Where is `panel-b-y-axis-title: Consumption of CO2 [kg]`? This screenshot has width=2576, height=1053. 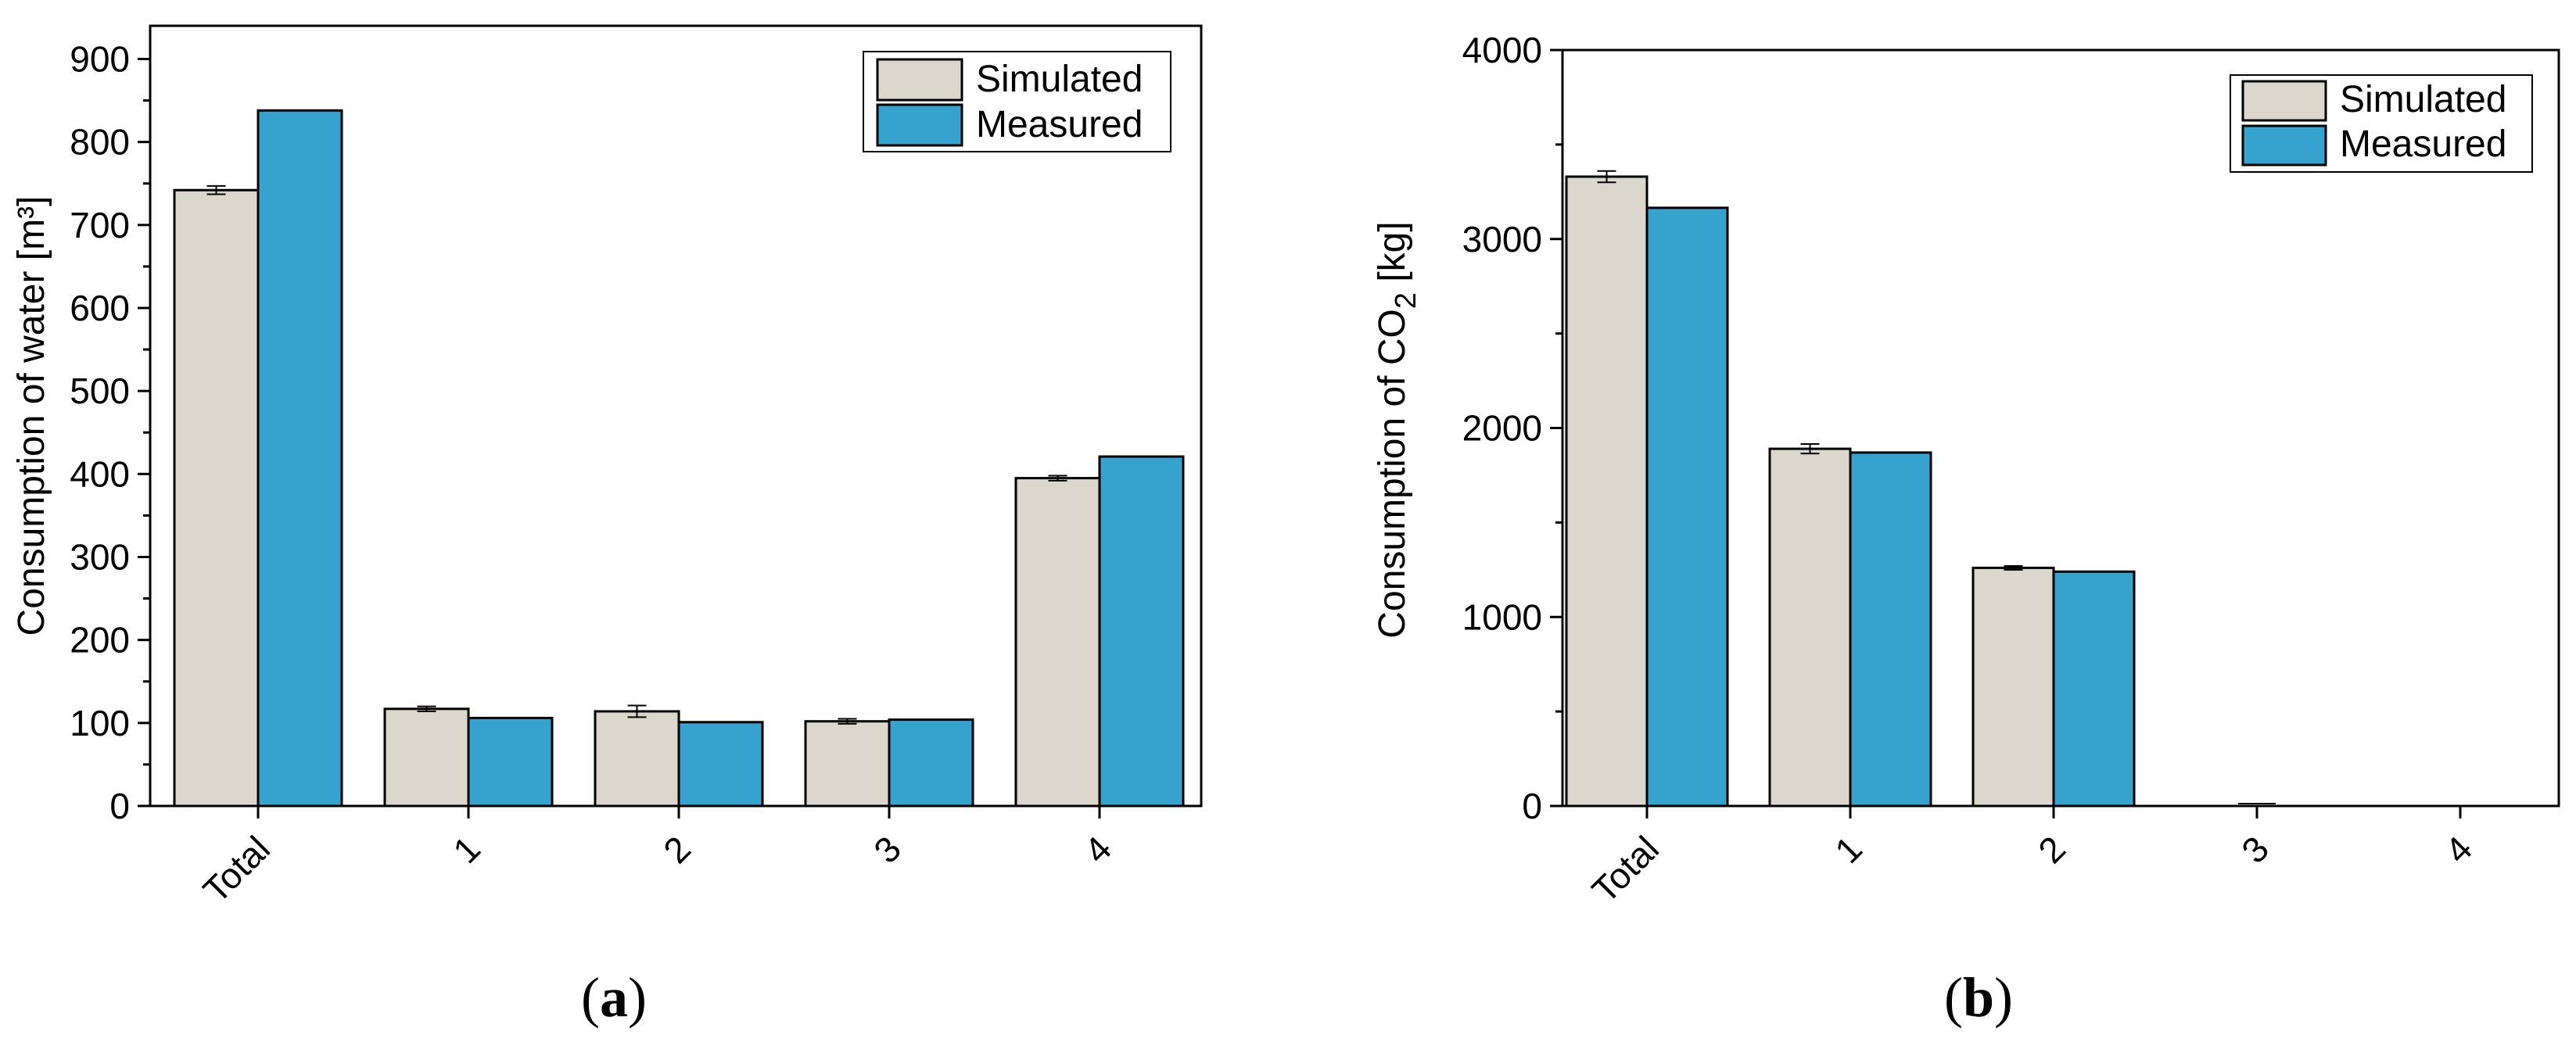
panel-b-y-axis-title: Consumption of CO2 [kg] is located at coordinates (1397, 430).